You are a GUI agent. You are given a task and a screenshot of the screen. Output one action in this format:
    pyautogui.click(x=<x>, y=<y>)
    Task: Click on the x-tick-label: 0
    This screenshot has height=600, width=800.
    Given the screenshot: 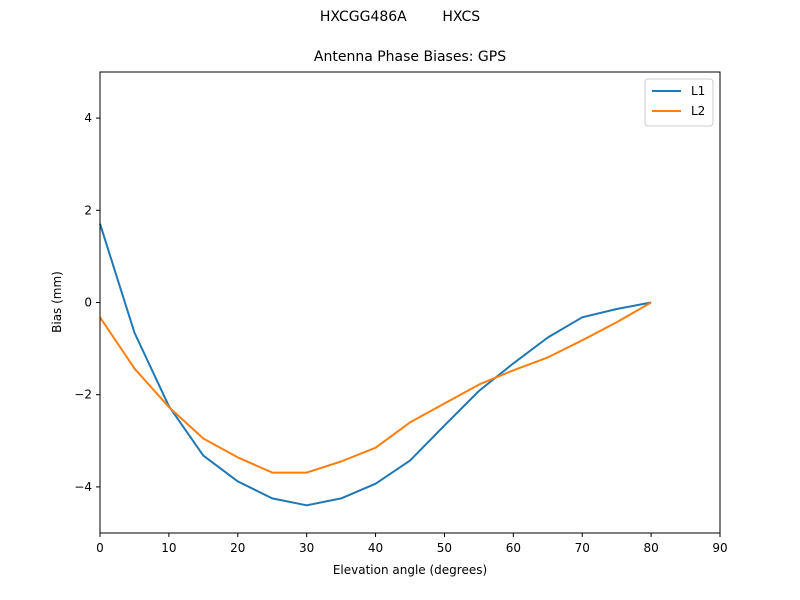 What is the action you would take?
    pyautogui.click(x=100, y=548)
    